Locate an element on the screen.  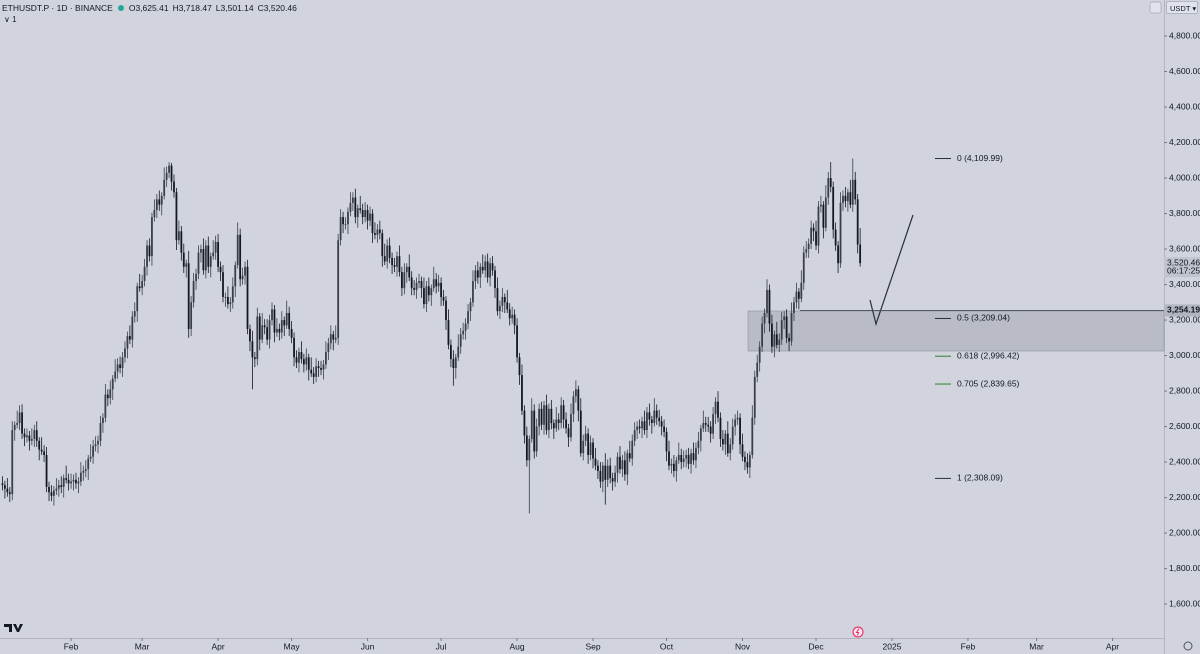
x-tick-label: Mar is located at coordinates (1036, 646).